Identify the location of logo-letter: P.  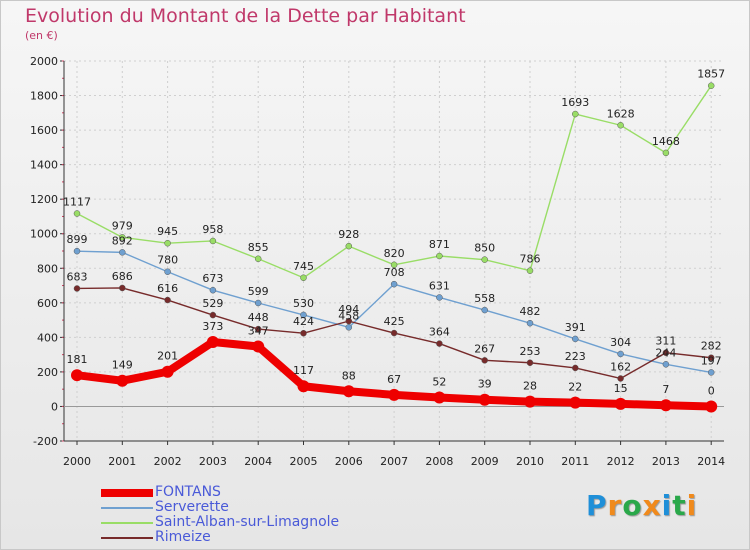
(597, 505).